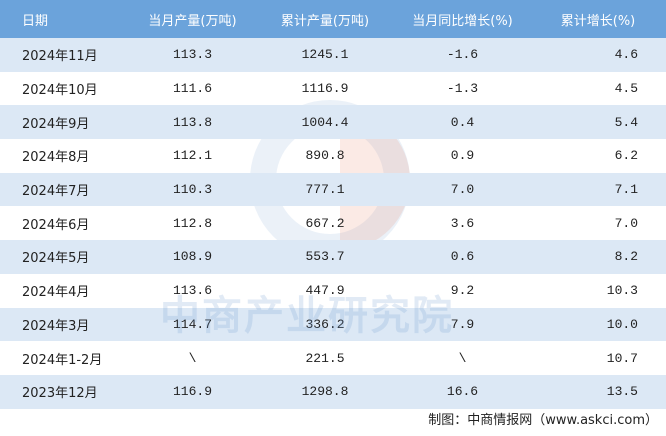 The image size is (666, 436). I want to click on table-cell: 111.6, so click(192, 89).